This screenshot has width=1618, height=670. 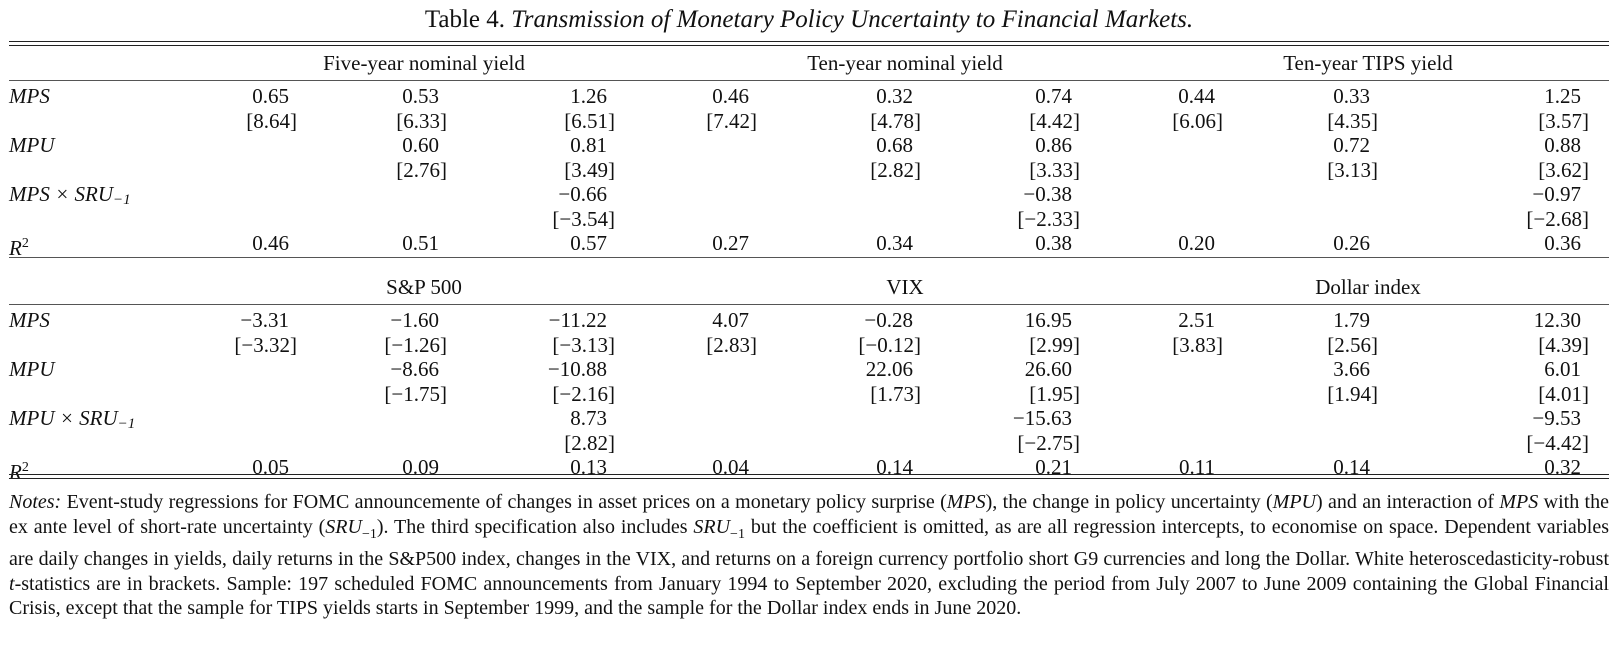 I want to click on column-group-header: Ten-year TIPS yield, so click(x=1368, y=63).